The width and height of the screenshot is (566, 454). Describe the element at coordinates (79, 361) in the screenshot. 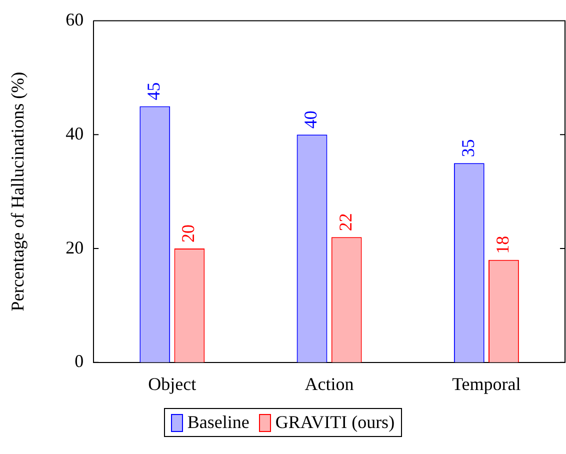

I see `y-tick-label: 0` at that location.